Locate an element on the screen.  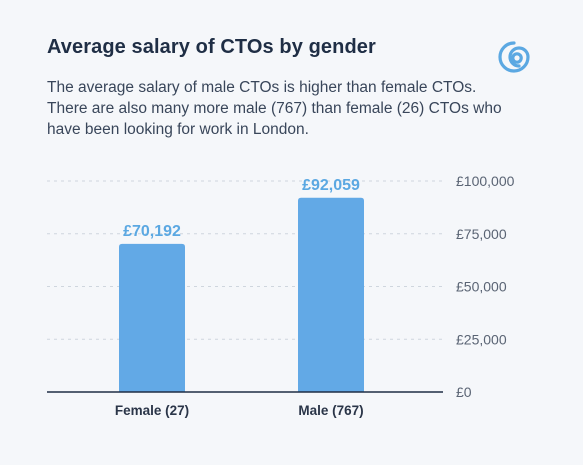
data-label: £92,059 is located at coordinates (331, 185).